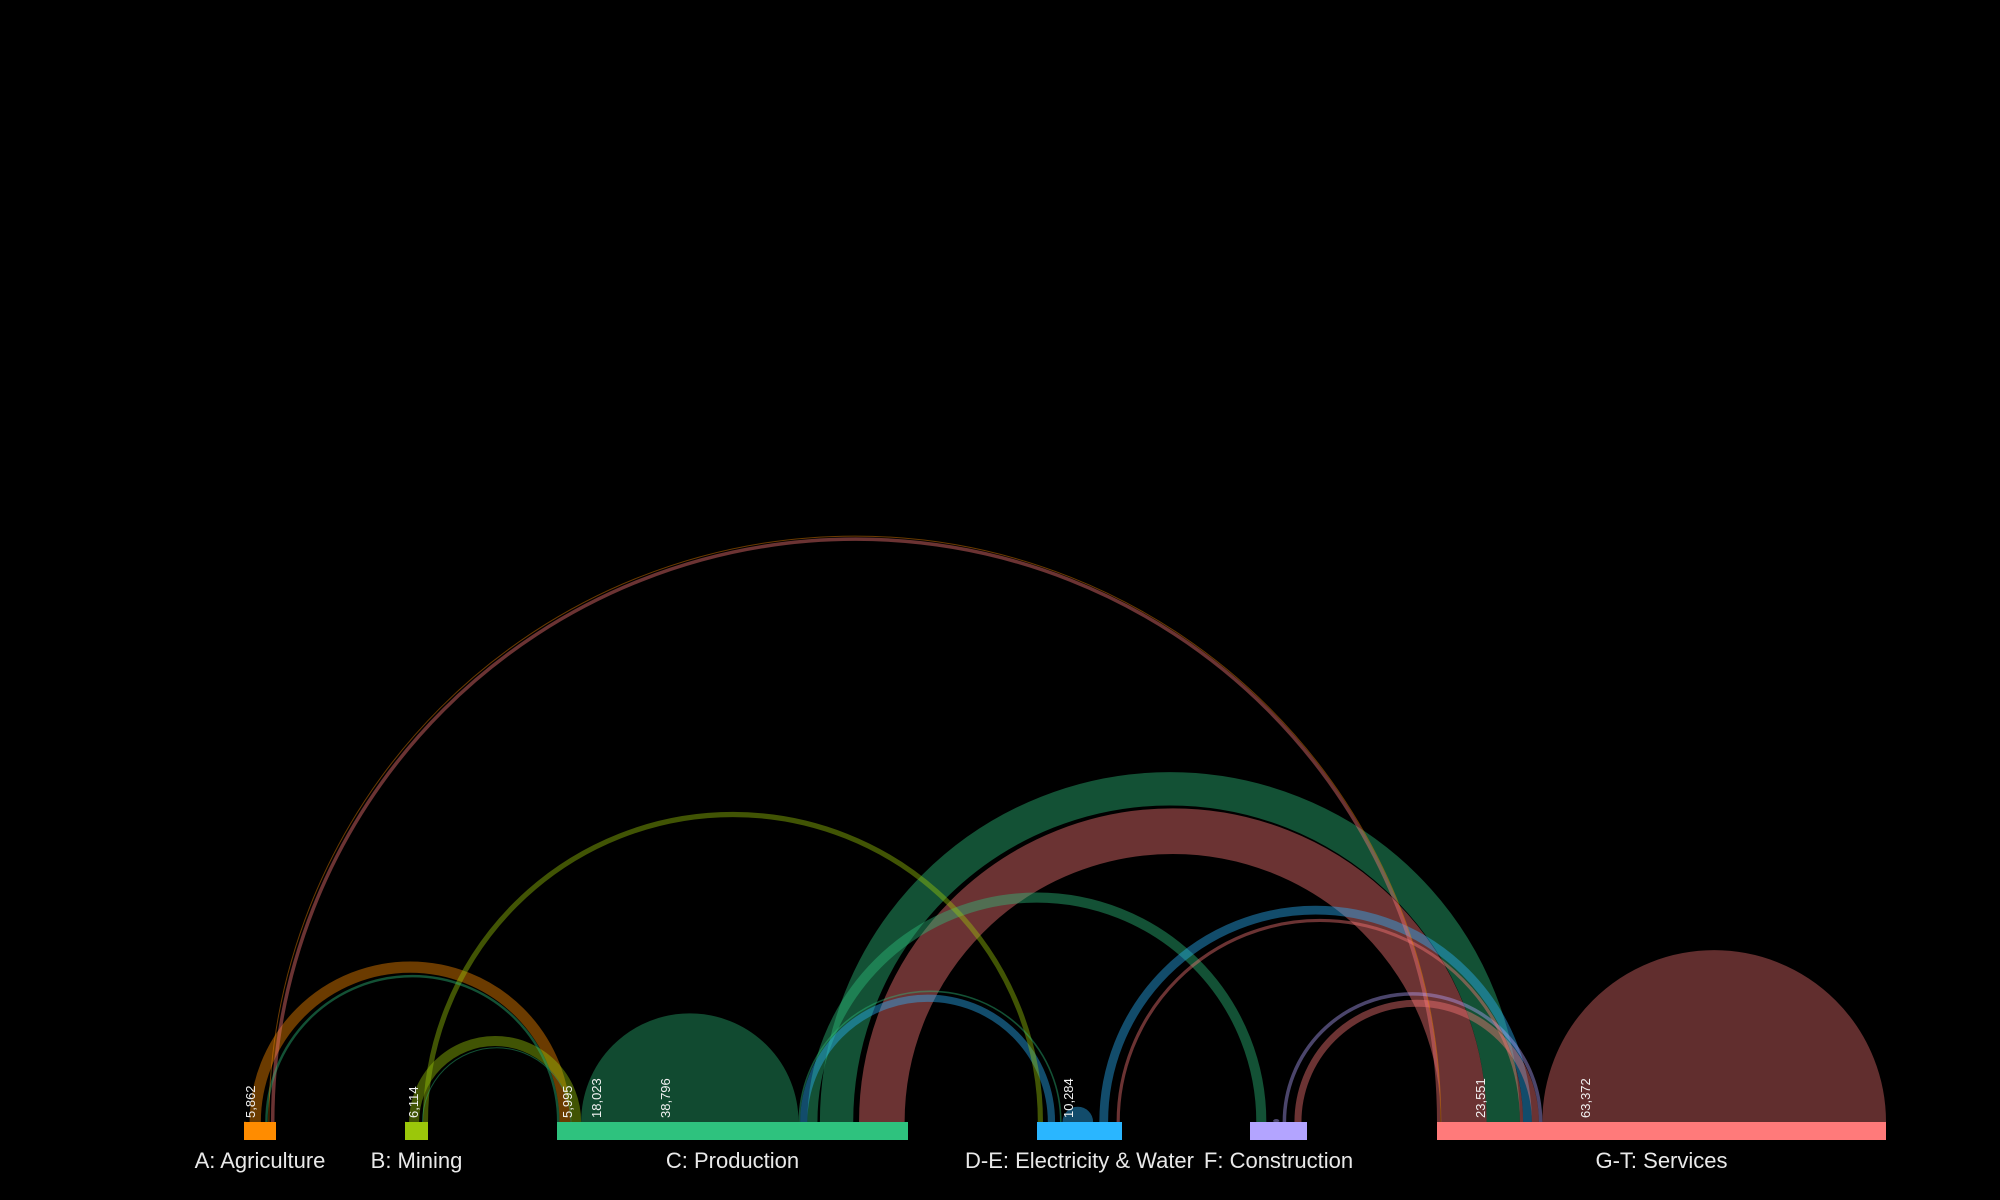  I want to click on flow-arc-gt-to-gt, so click(1714, 1038).